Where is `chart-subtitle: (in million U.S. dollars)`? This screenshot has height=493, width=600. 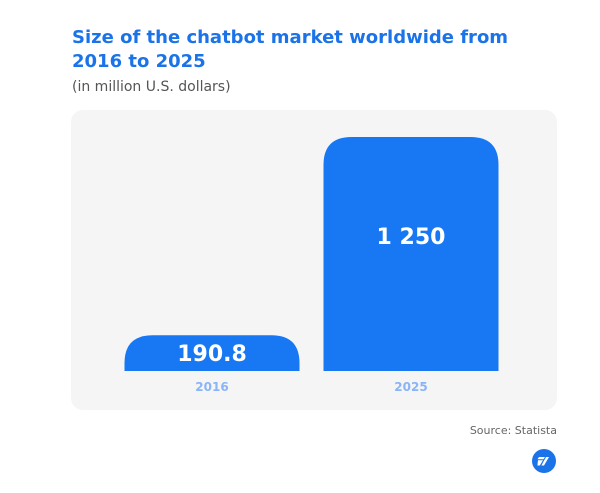 chart-subtitle: (in million U.S. dollars) is located at coordinates (151, 87).